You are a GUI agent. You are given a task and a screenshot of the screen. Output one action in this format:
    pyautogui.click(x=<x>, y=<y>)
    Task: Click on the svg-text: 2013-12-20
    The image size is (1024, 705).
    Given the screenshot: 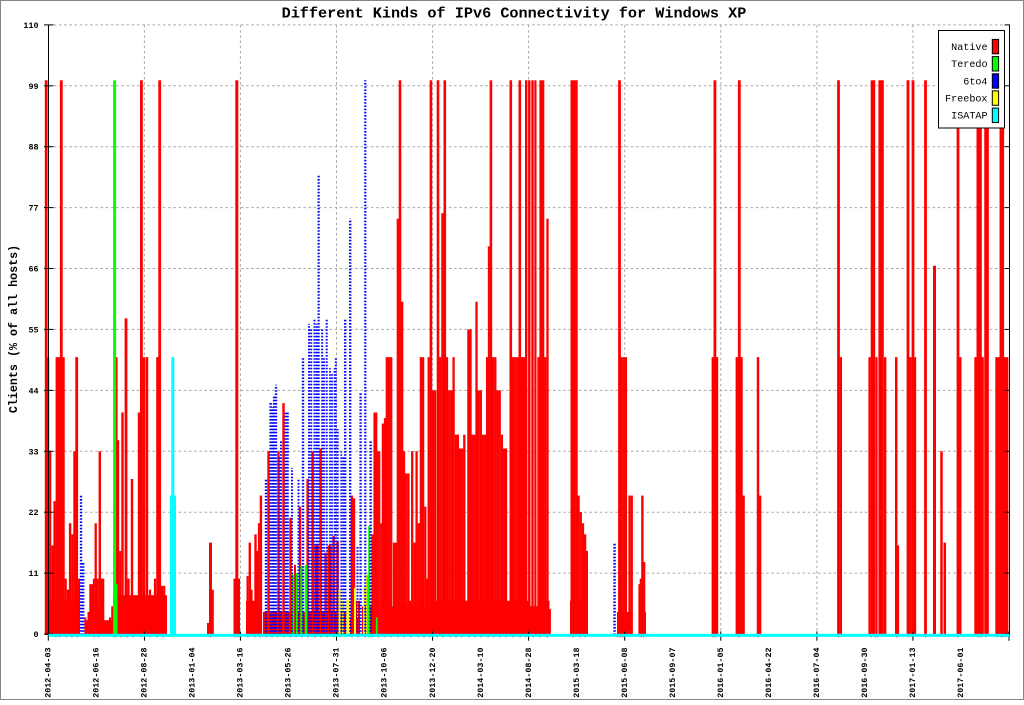 What is the action you would take?
    pyautogui.click(x=433, y=673)
    